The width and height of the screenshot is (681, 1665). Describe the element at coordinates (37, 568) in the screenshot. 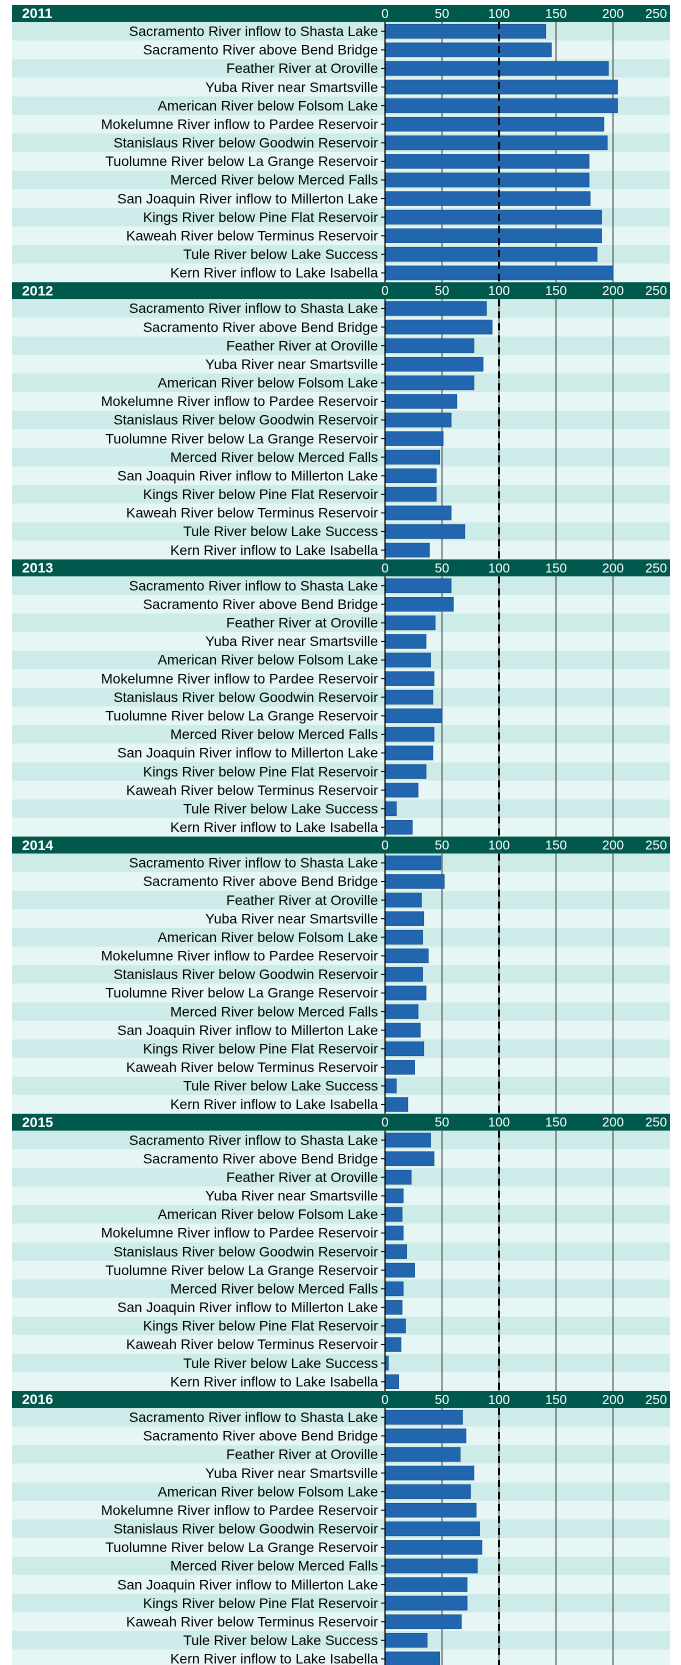

I see `panel-title: 2013` at that location.